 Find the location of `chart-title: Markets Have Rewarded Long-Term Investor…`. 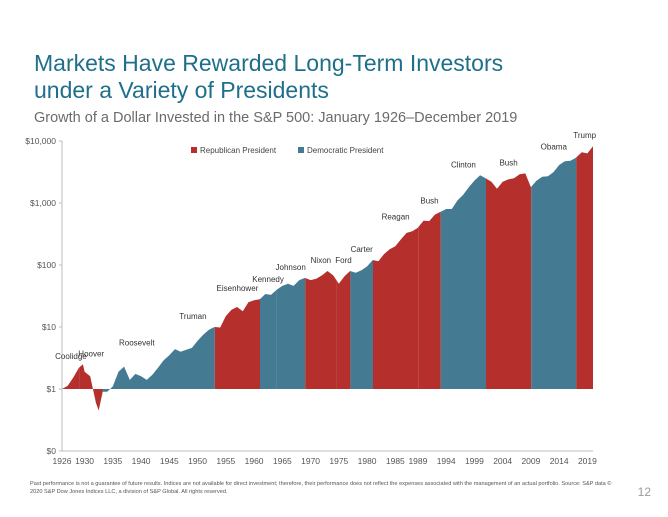

chart-title: Markets Have Rewarded Long-Term Investor… is located at coordinates (334, 77).